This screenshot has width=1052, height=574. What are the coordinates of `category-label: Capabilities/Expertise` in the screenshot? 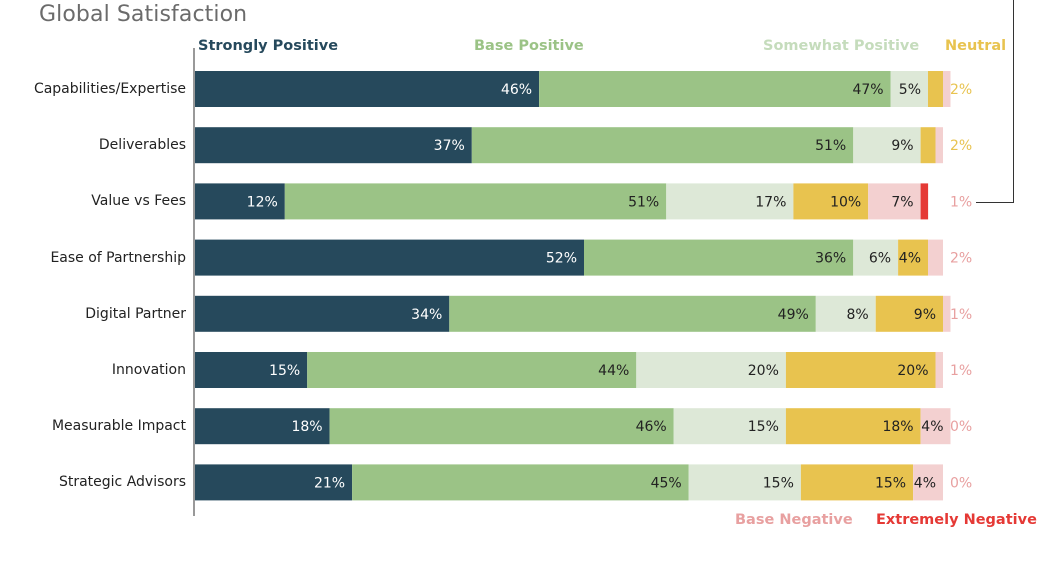 It's located at (109, 89).